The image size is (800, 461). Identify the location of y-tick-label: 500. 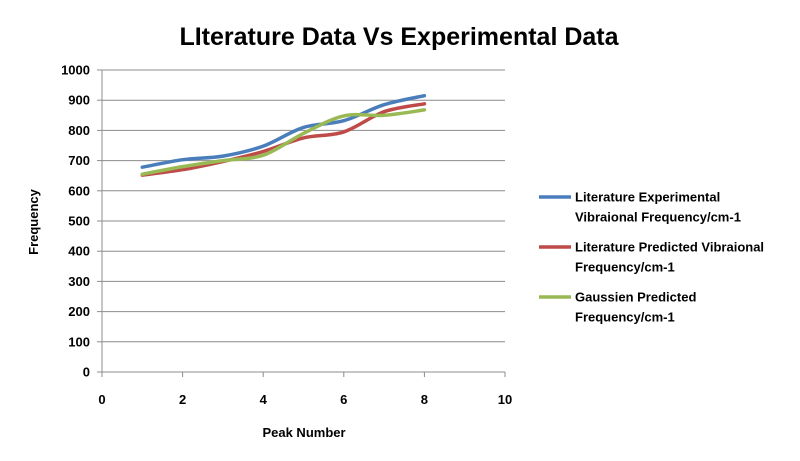
(79, 221).